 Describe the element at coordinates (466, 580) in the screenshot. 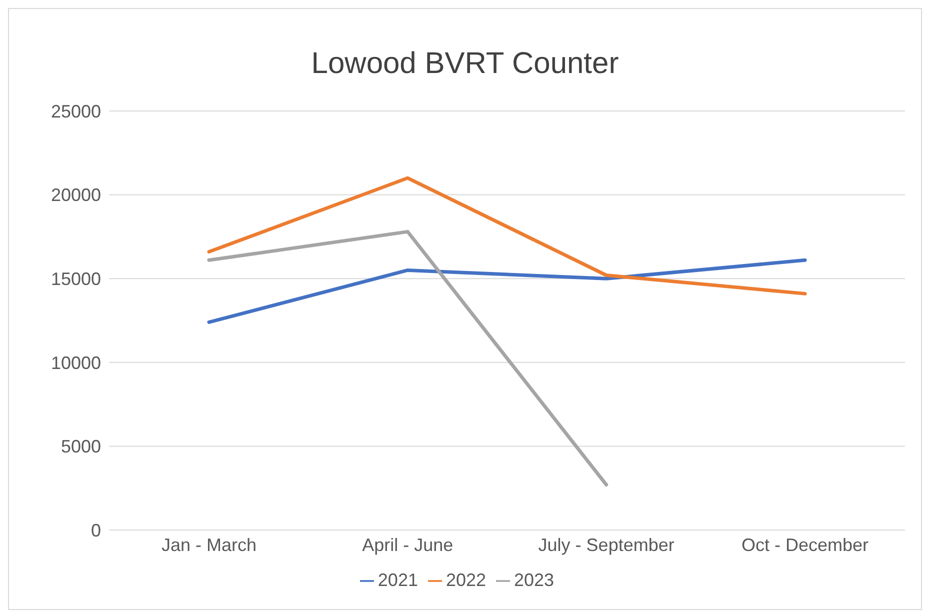

I see `legend-label: 2022` at that location.